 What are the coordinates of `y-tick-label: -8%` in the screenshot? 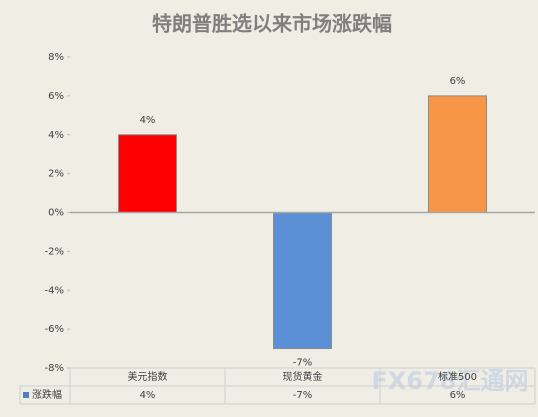 It's located at (54, 368).